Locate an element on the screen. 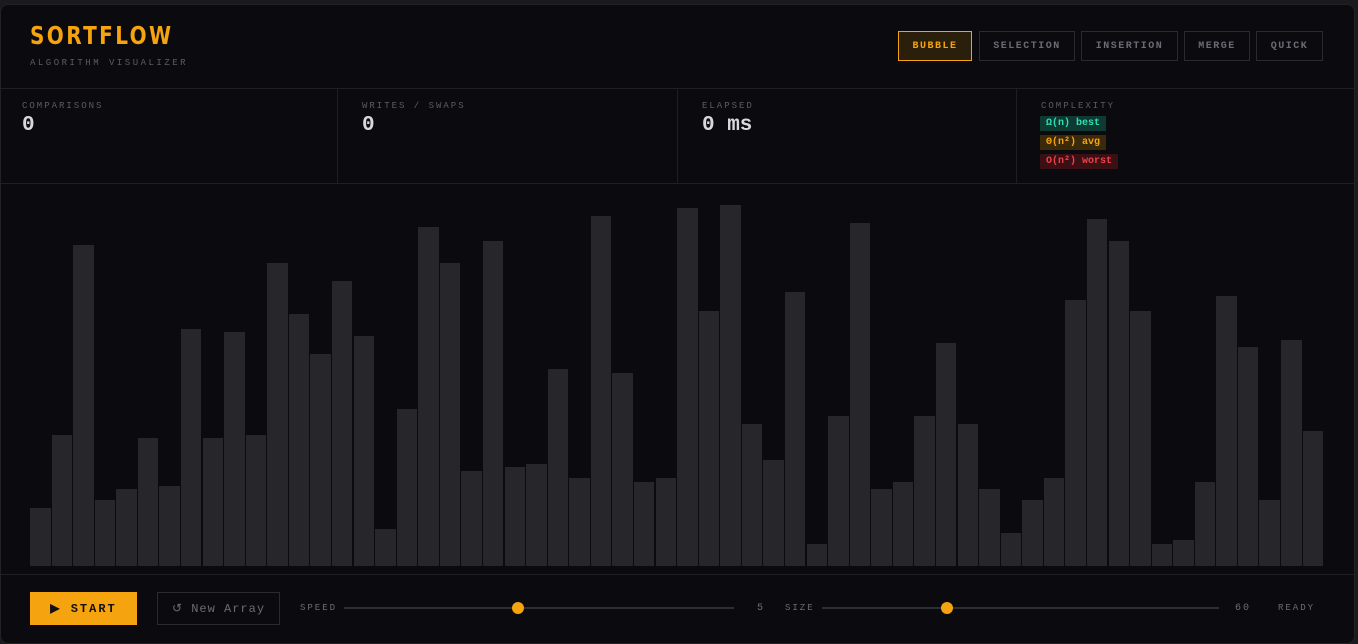 The width and height of the screenshot is (1358, 644). tab: INSERTION is located at coordinates (1129, 46).